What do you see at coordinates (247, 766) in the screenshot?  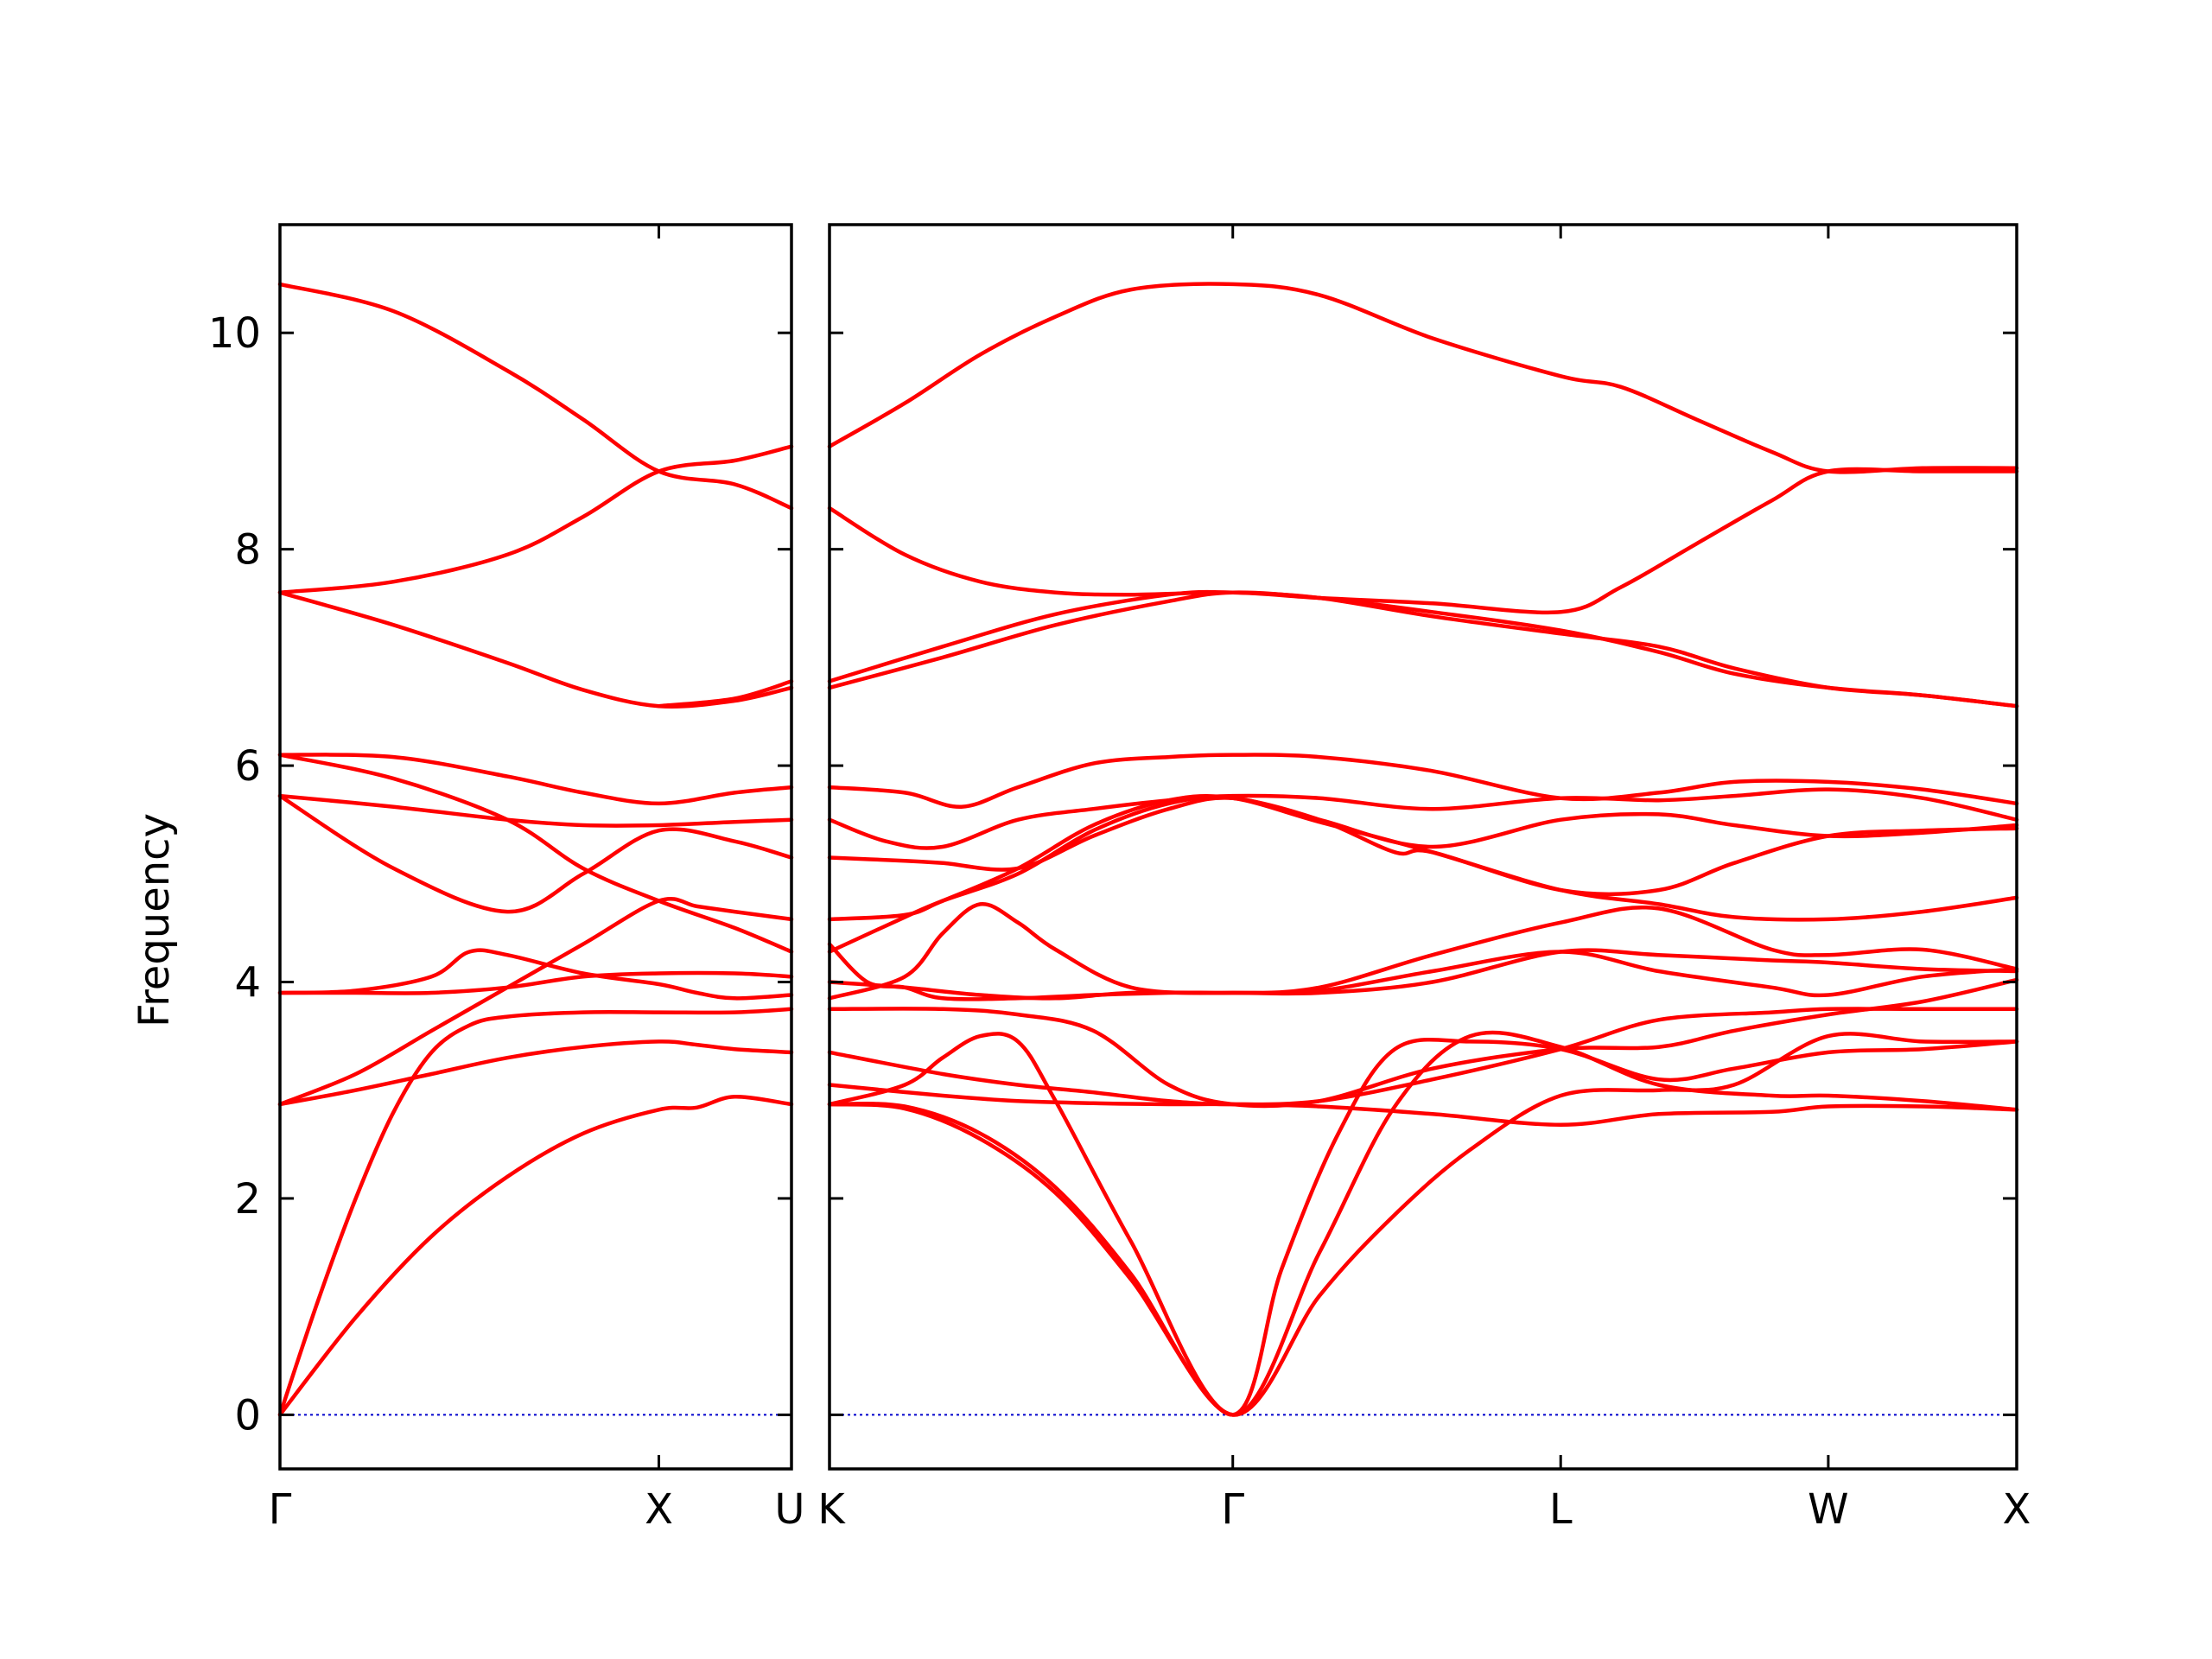 I see `y-tick-label: 6` at bounding box center [247, 766].